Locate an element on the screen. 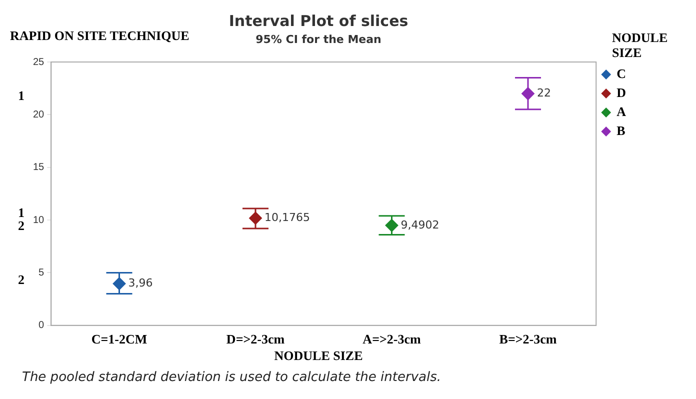 This screenshot has height=399, width=696. legend-label: C is located at coordinates (621, 73).